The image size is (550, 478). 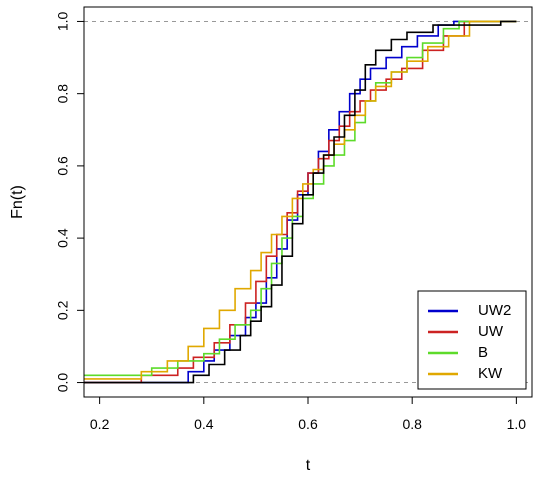 I want to click on y-tick-label: 1.0, so click(x=63, y=22).